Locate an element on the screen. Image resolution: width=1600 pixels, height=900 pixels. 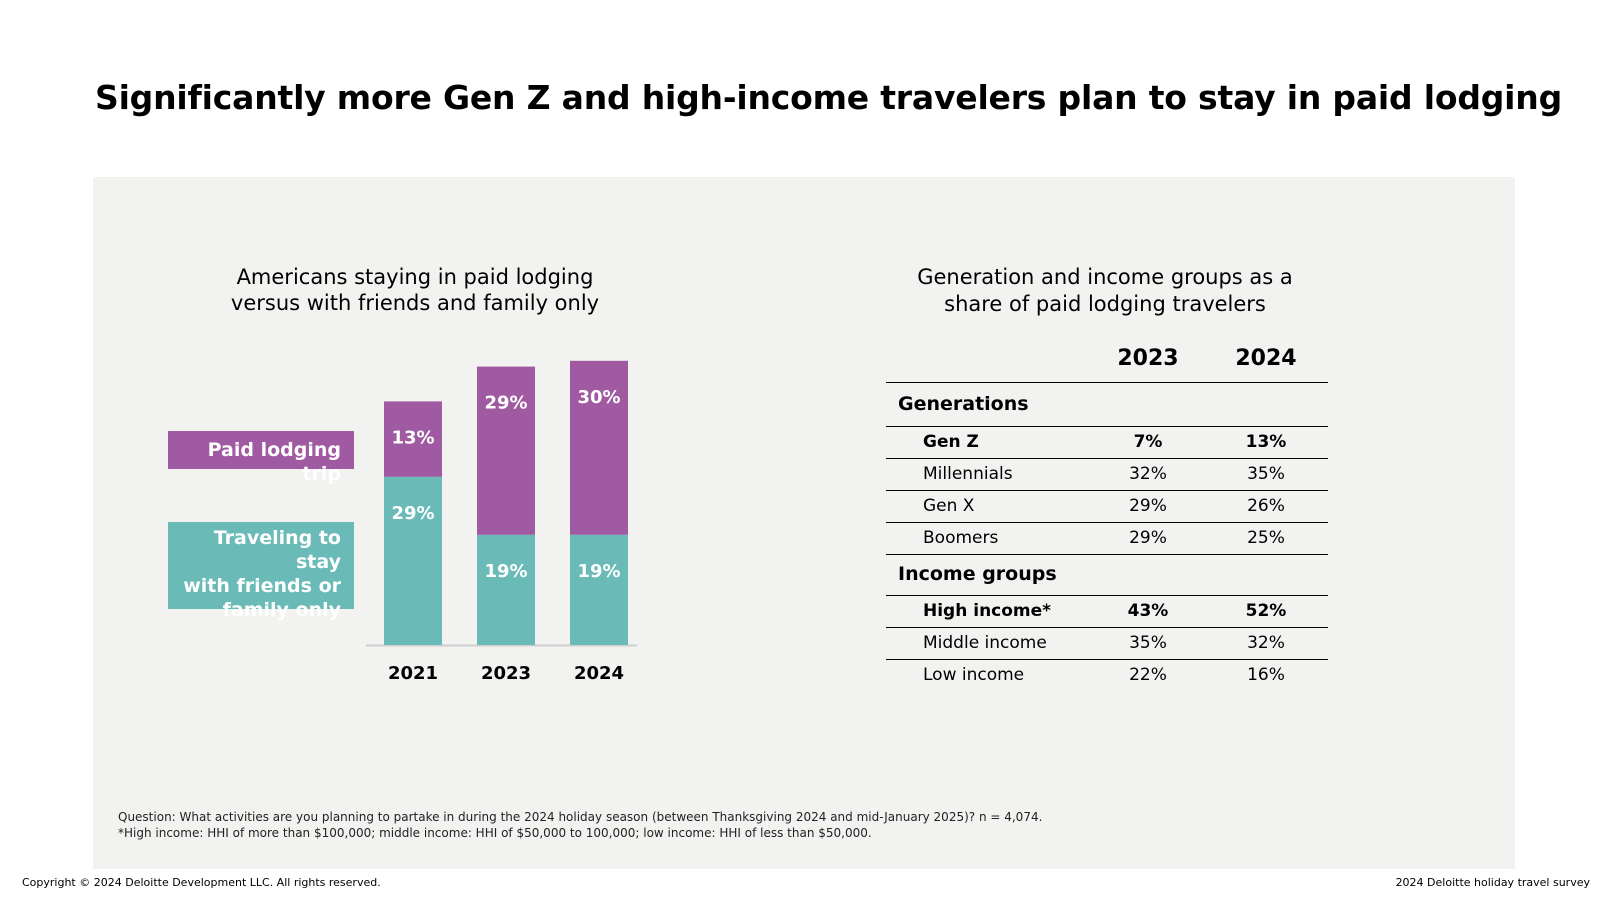
bar-friends-family-2021 is located at coordinates (413, 560).